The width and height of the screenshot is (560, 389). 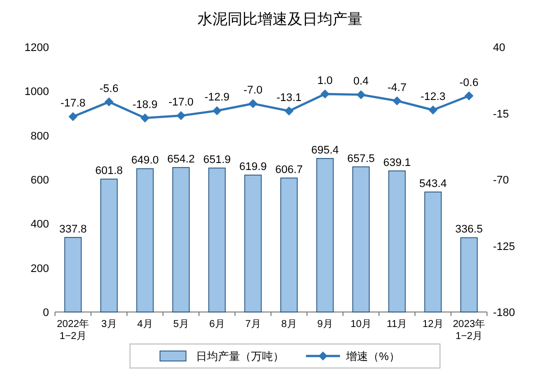 What do you see at coordinates (289, 98) in the screenshot?
I see `data-label: -13.1` at bounding box center [289, 98].